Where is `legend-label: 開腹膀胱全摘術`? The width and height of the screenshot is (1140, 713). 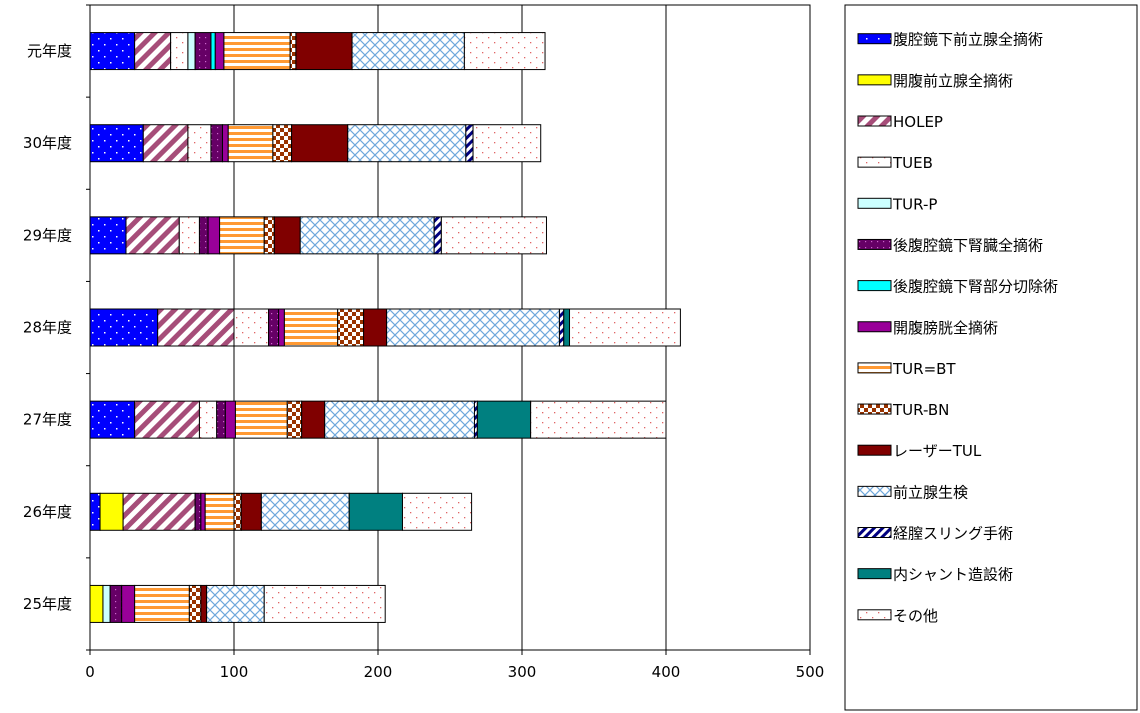
legend-label: 開腹膀胱全摘術 is located at coordinates (945, 328).